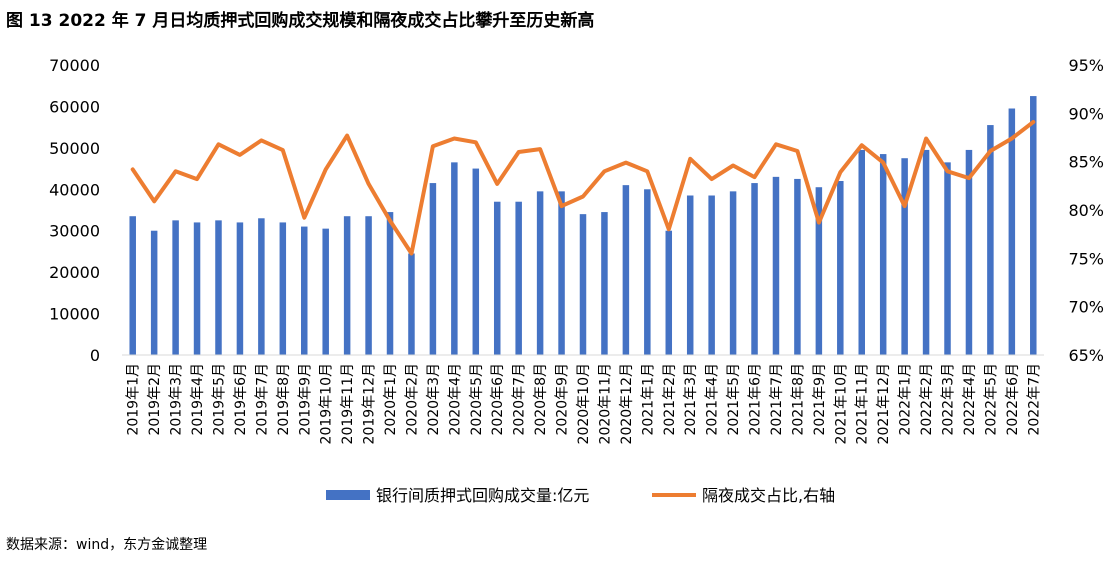  Describe the element at coordinates (348, 495) in the screenshot. I see `legend-swatch-bar` at that location.